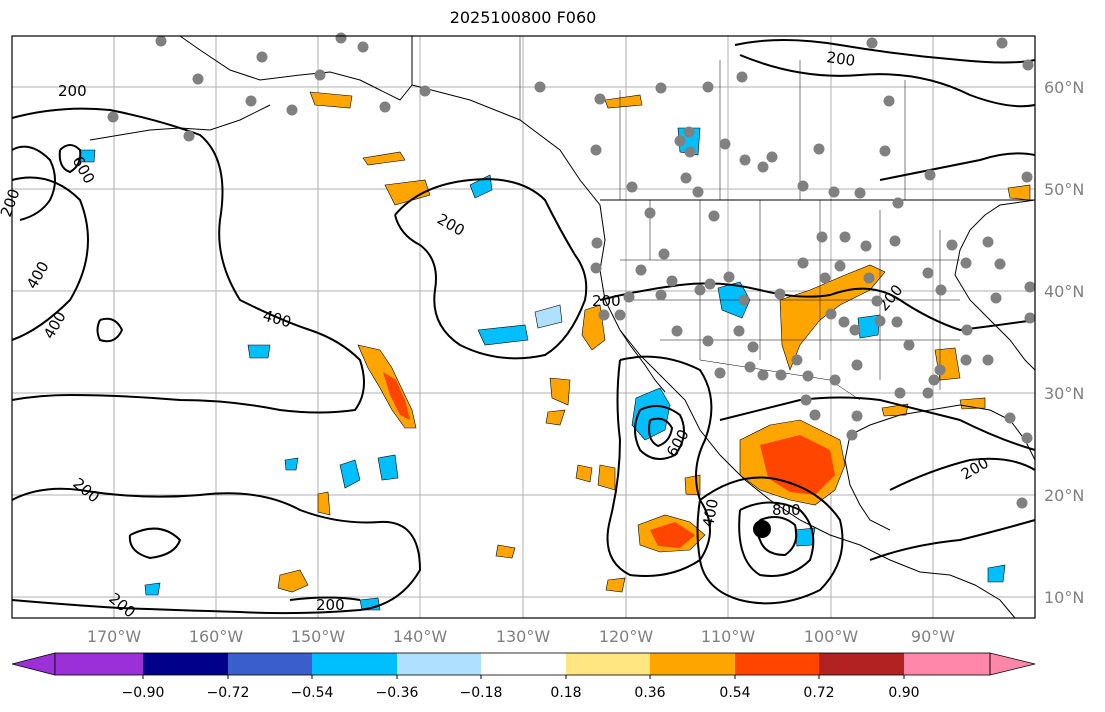 The image size is (1105, 712). Describe the element at coordinates (1064, 342) in the screenshot. I see `latitude-labels: 60°N 50°N 40°N 30°N 20°N 10°N` at that location.